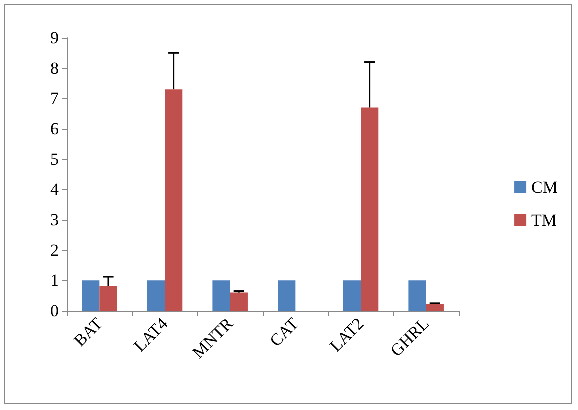  What do you see at coordinates (54, 68) in the screenshot?
I see `y-tick-label: 8` at bounding box center [54, 68].